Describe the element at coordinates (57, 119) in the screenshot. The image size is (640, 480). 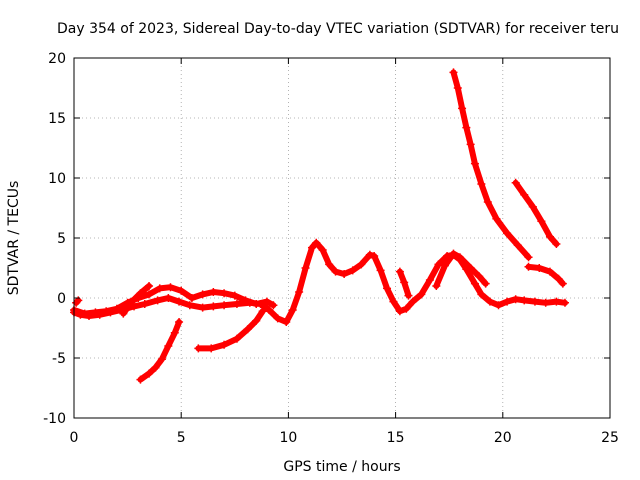
I see `y-tick-label: 15` at that location.